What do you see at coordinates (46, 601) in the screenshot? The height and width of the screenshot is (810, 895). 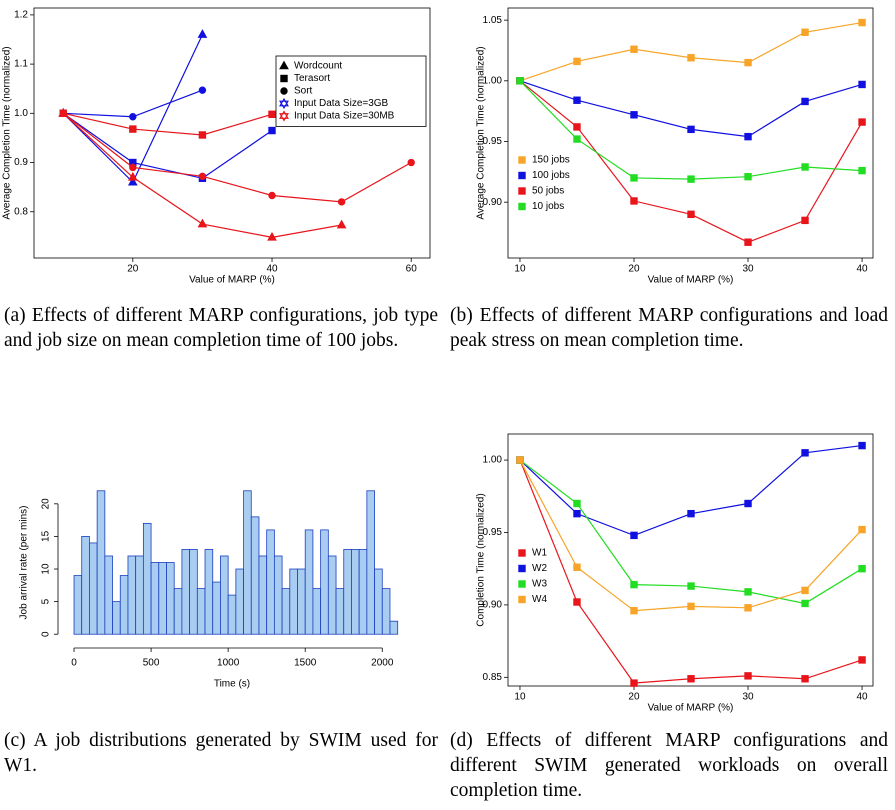 I see `y-tick-label: 5` at bounding box center [46, 601].